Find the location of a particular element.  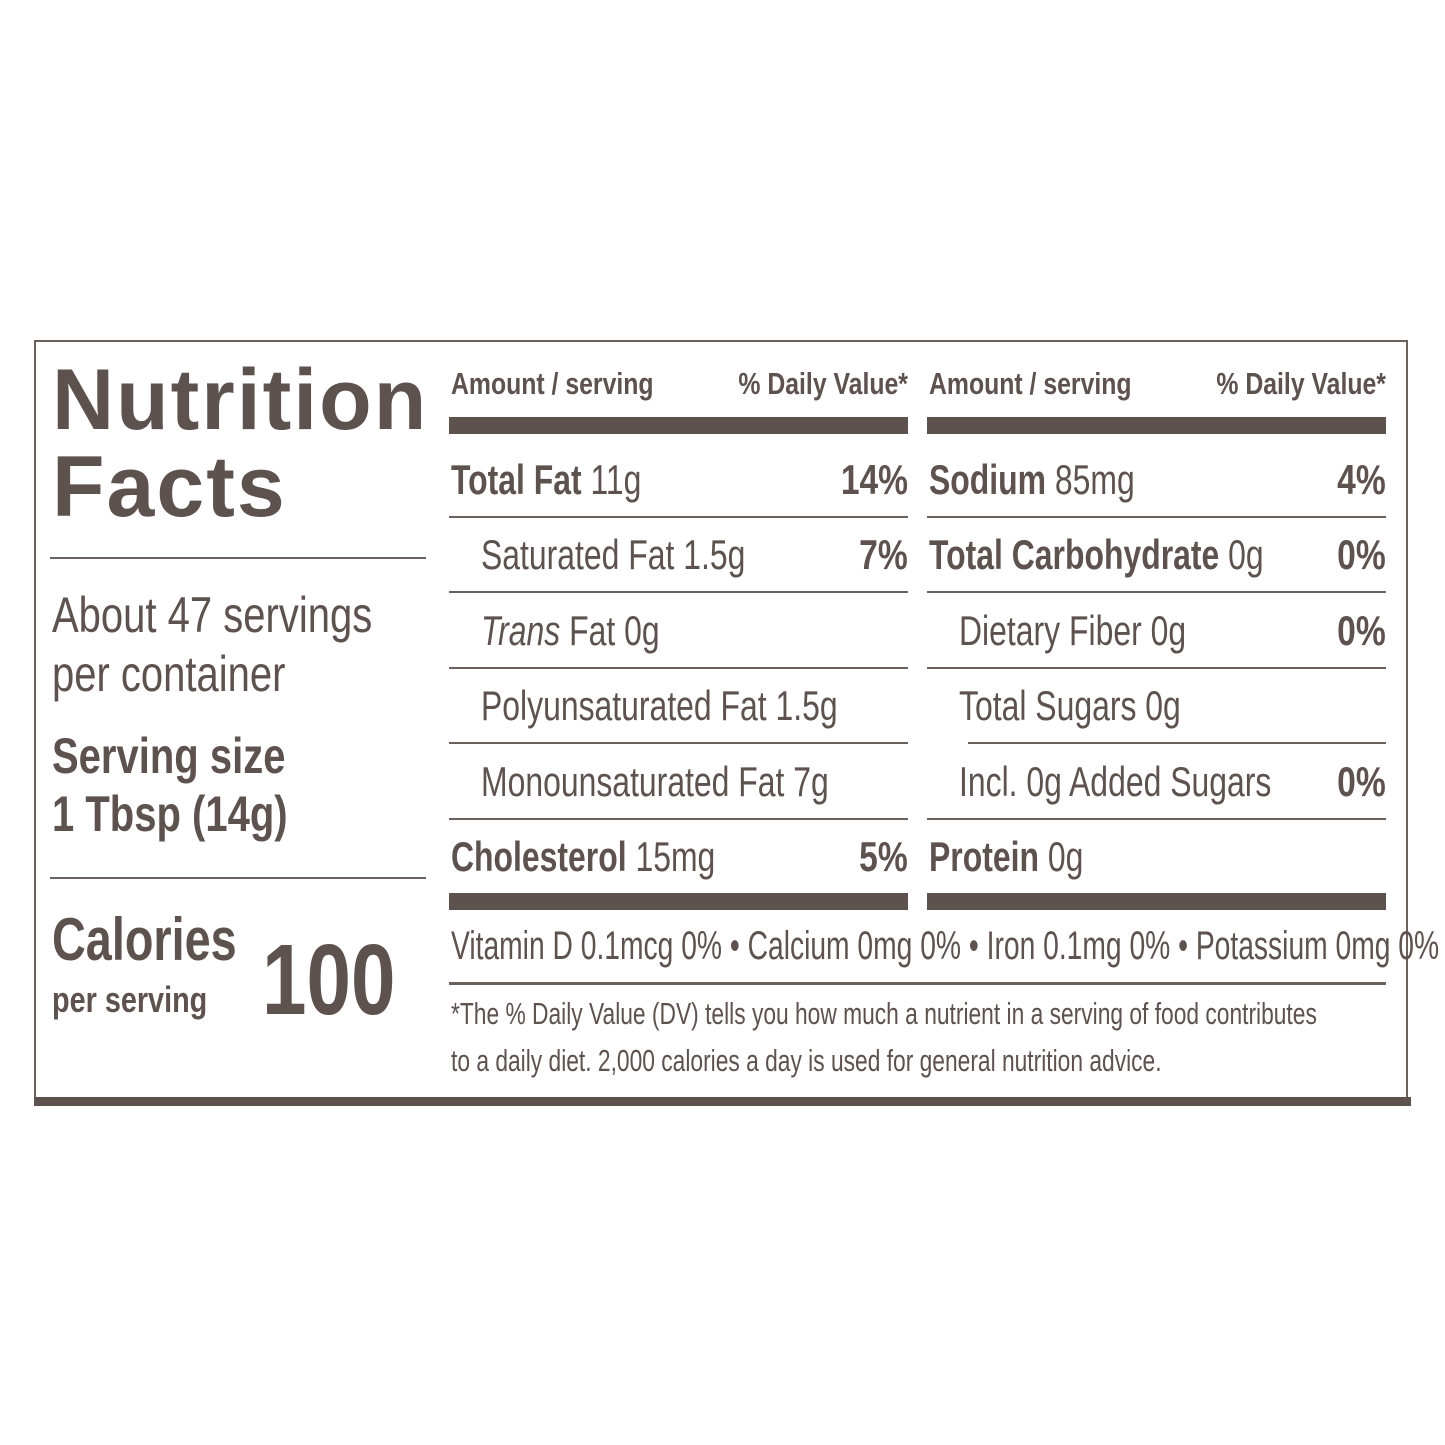

nutrient-row: Total Carbohydrate 0g 0% is located at coordinates (1156, 555).